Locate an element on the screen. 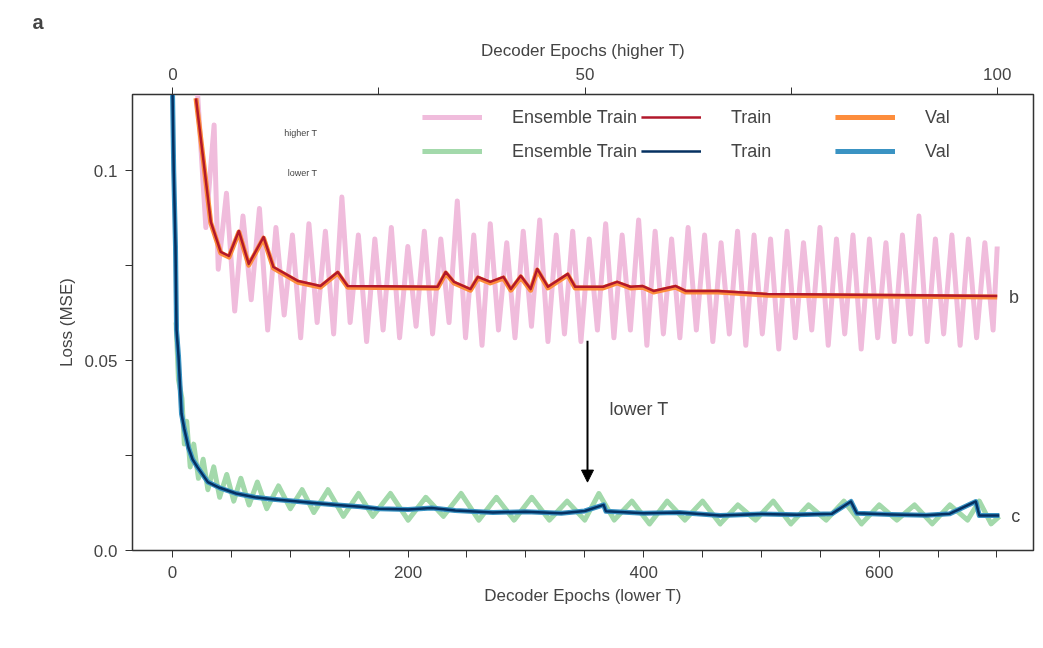 This screenshot has height=648, width=1043. annotation: higher T is located at coordinates (301, 133).